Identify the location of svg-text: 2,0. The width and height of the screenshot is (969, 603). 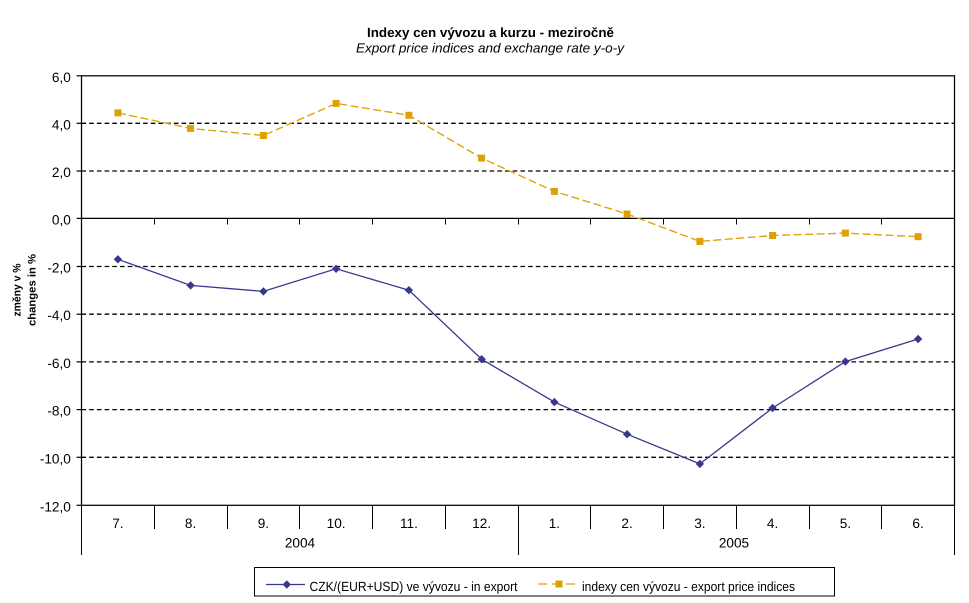
(61, 172).